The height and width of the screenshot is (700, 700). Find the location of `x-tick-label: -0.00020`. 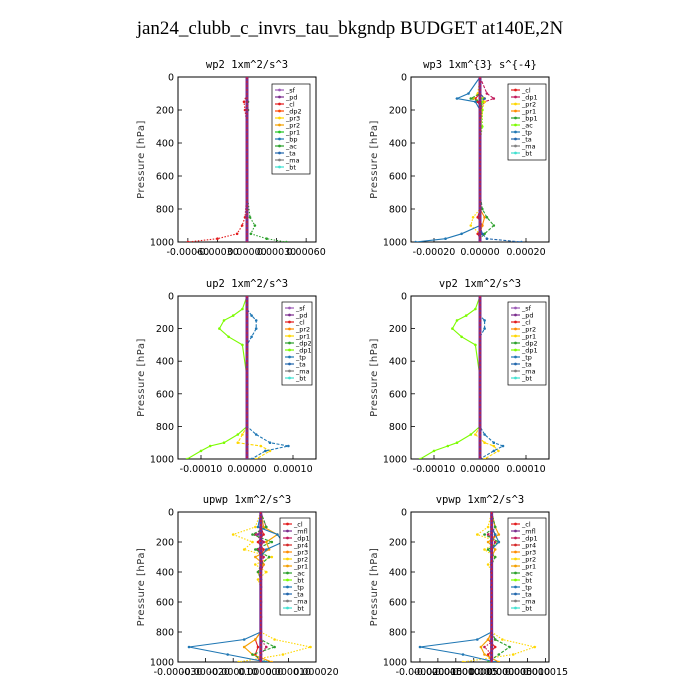

x-tick-label: -0.00020 is located at coordinates (434, 252).